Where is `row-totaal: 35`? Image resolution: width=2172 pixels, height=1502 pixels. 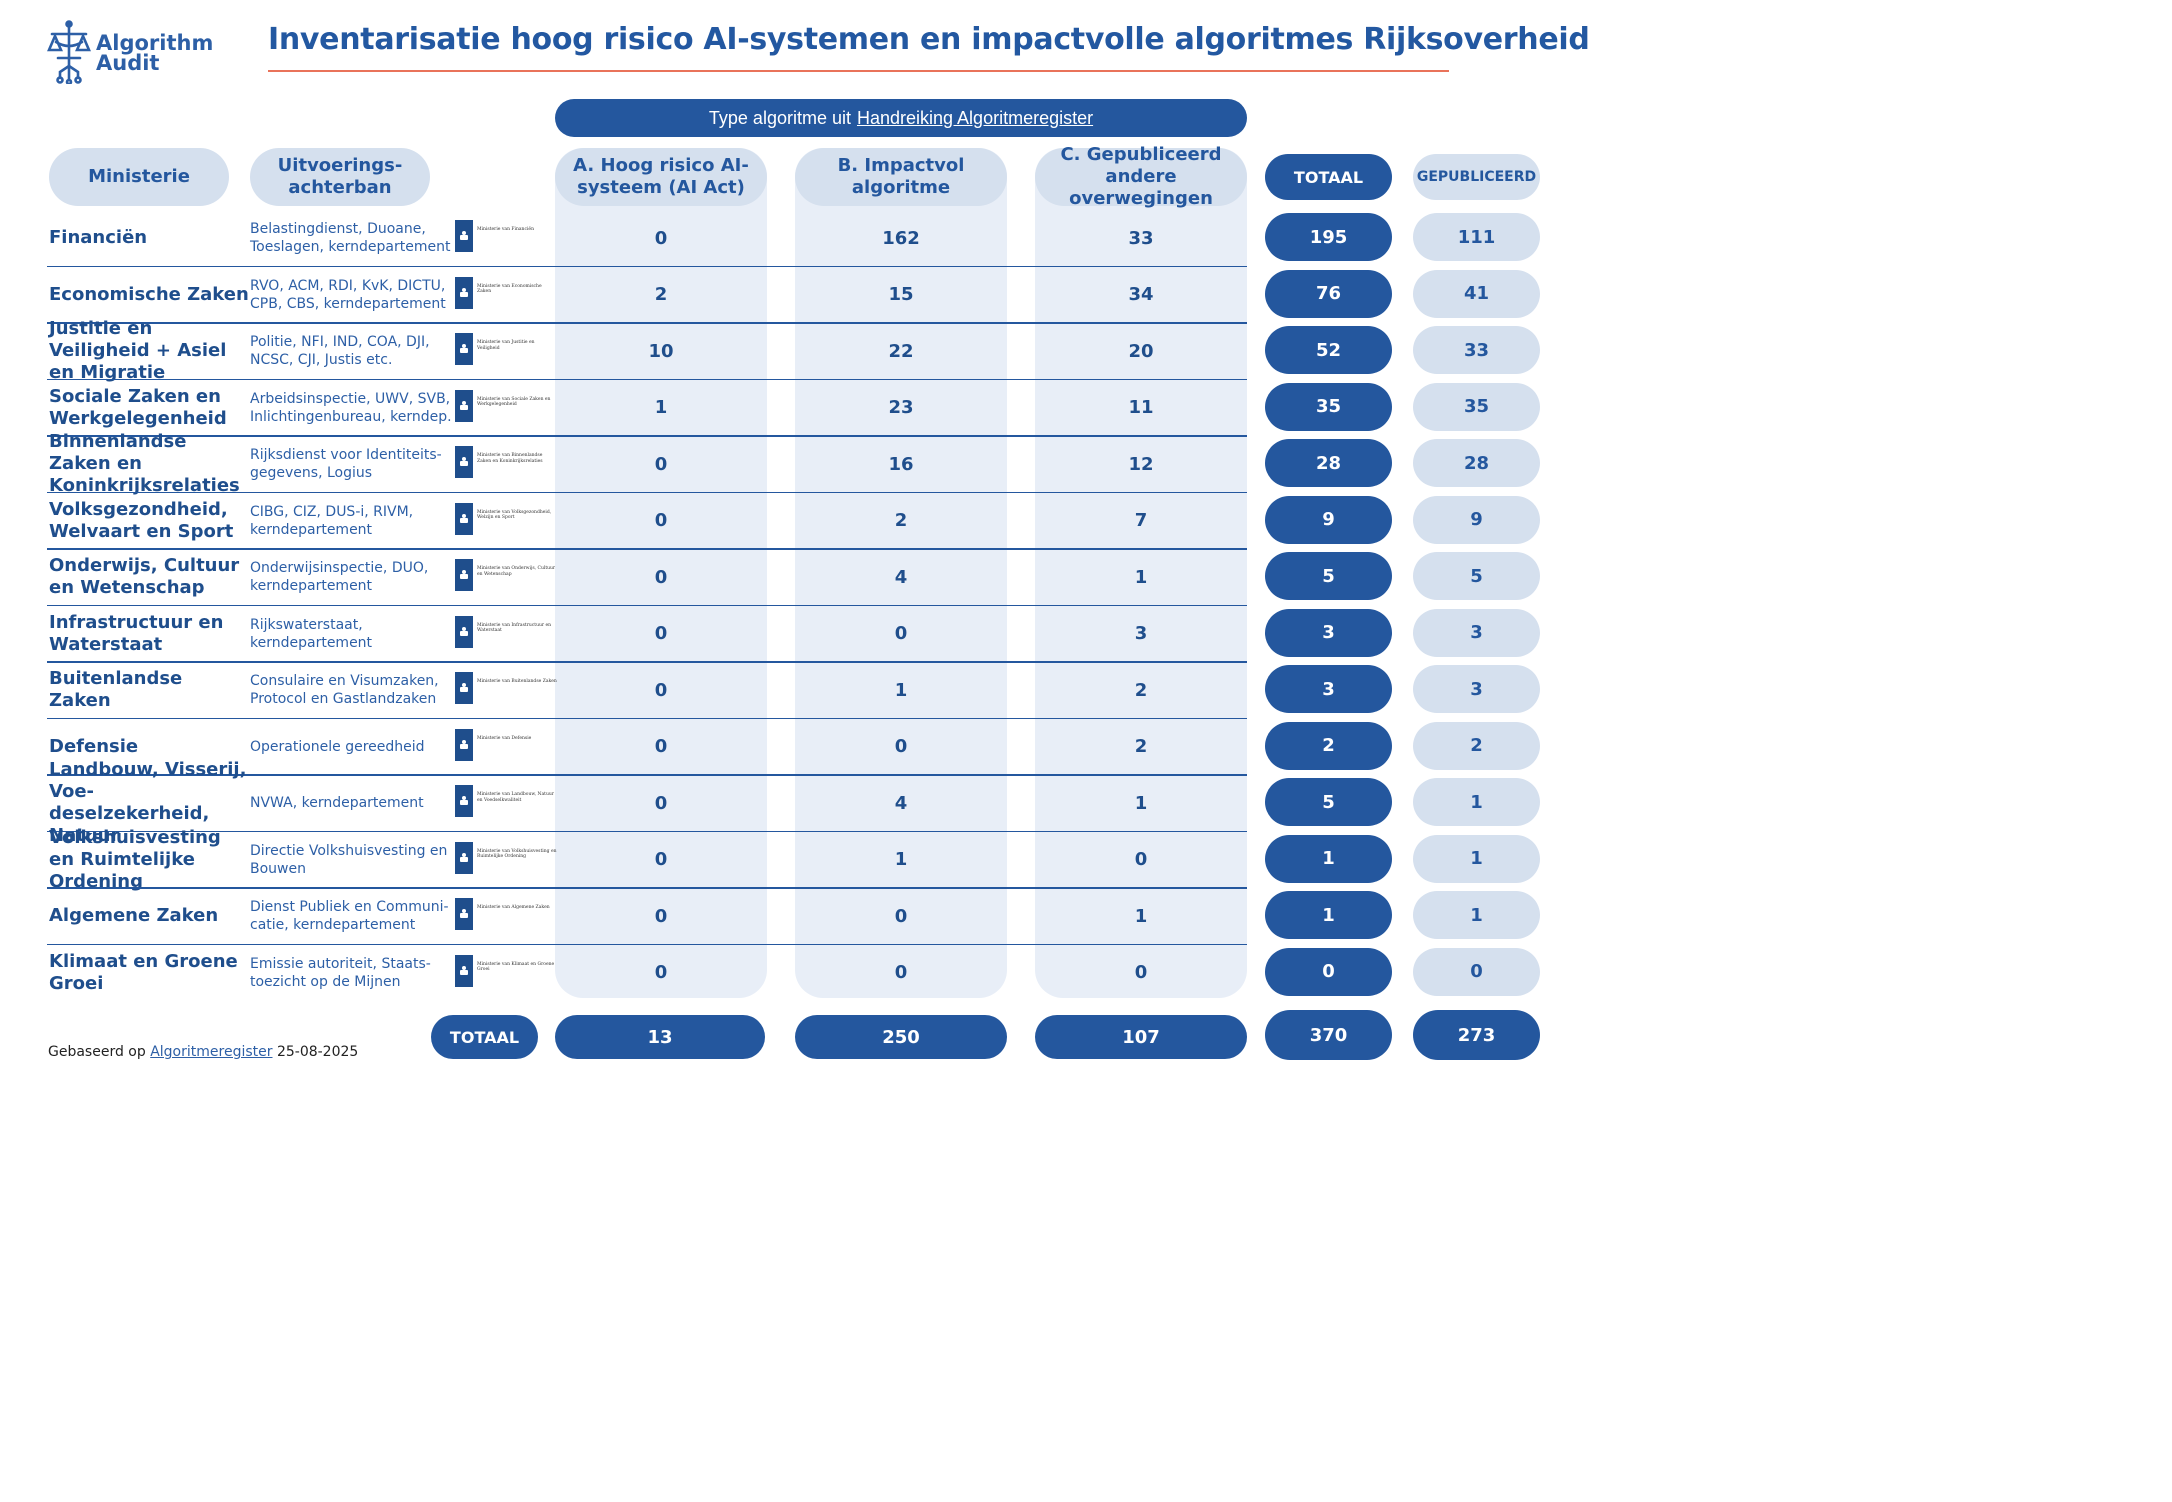 row-totaal: 35 is located at coordinates (1328, 406).